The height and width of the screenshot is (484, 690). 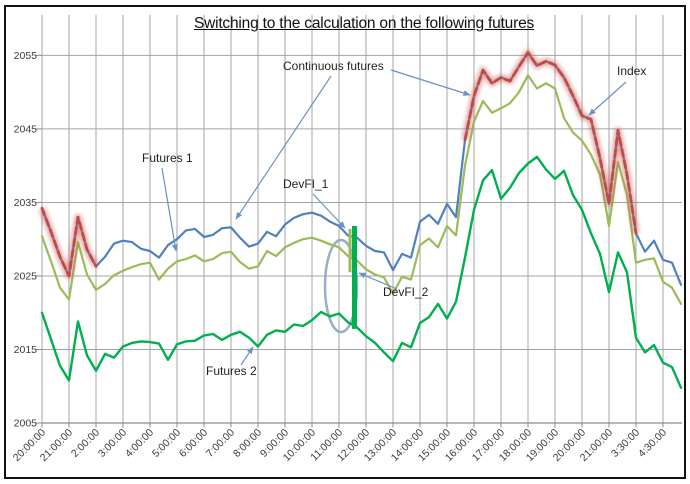 I want to click on y-axis-tick-label: 2035, so click(x=26, y=203).